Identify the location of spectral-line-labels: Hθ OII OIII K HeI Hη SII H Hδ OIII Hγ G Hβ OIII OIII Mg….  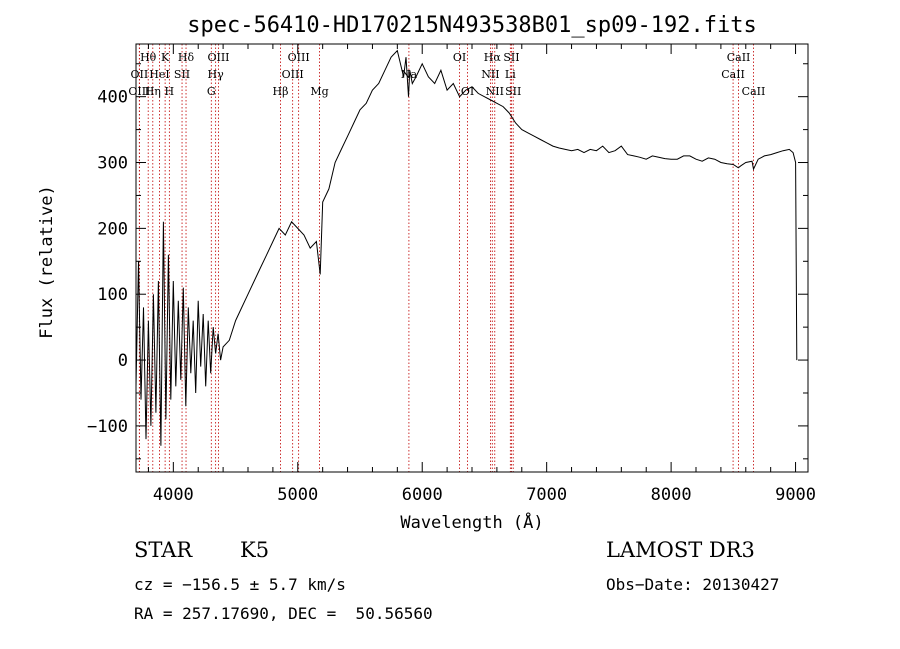
(446, 74).